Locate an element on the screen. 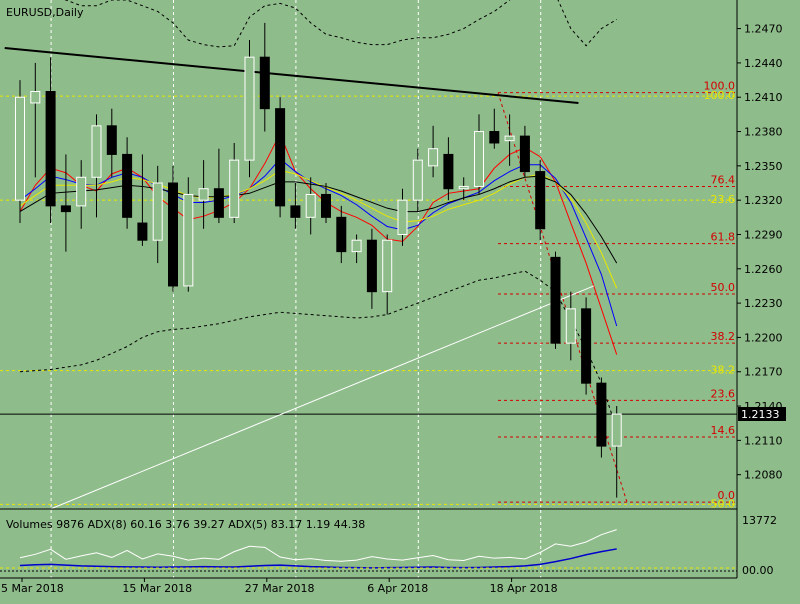 The height and width of the screenshot is (604, 800). date-tick-label: 15 Mar 2018 is located at coordinates (157, 588).